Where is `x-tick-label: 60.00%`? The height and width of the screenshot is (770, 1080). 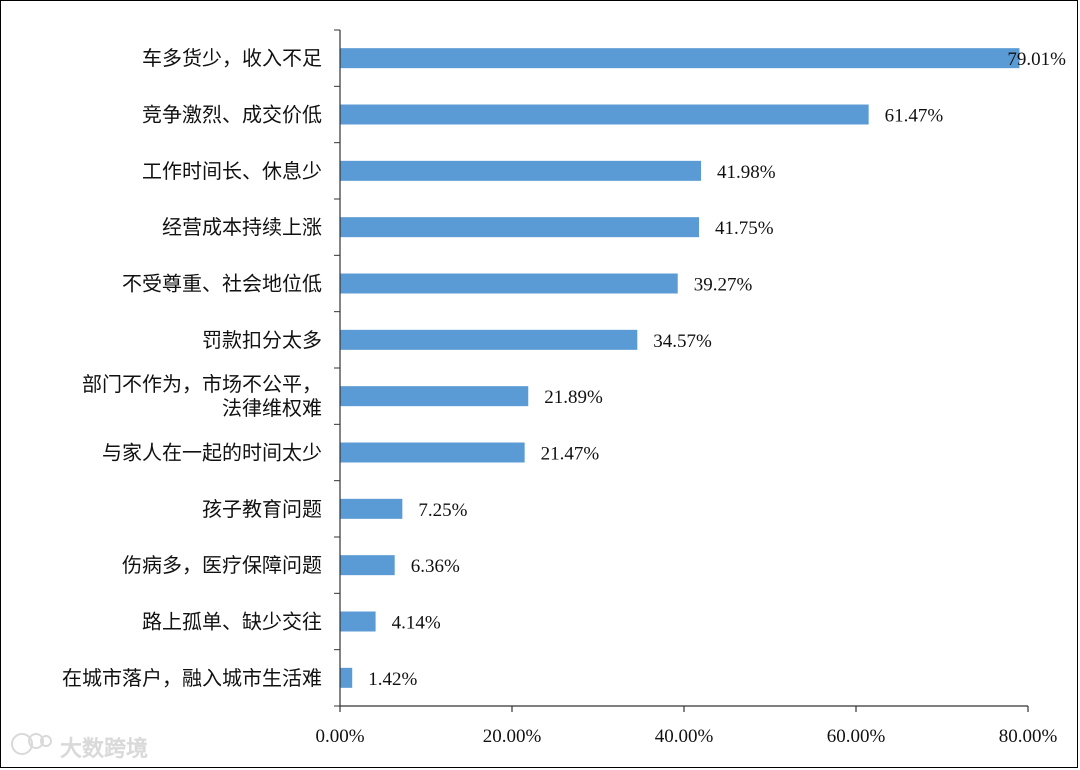
x-tick-label: 60.00% is located at coordinates (856, 736).